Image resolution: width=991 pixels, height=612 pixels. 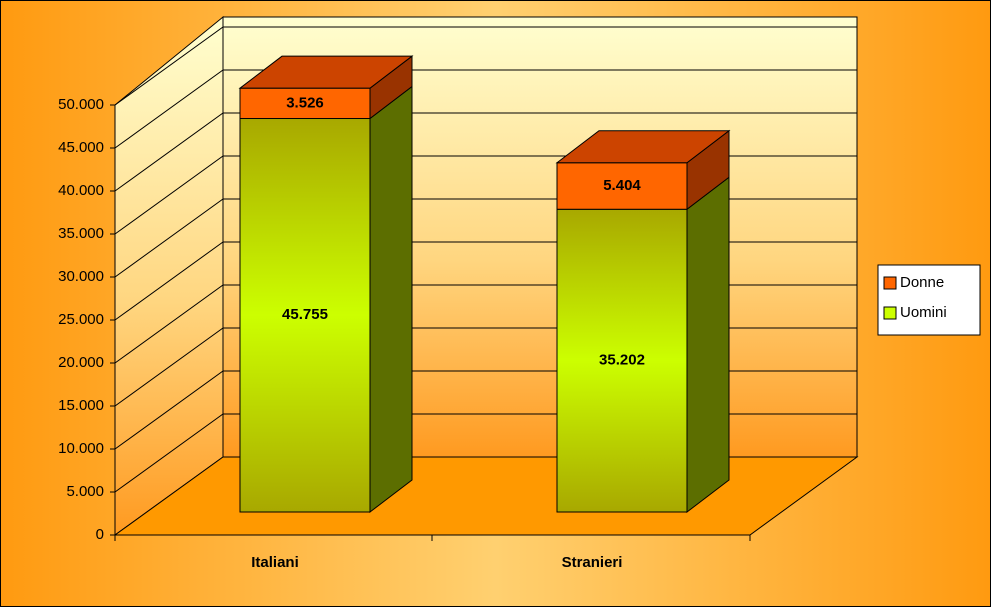 I want to click on y-tick-label: 0, so click(x=100, y=534).